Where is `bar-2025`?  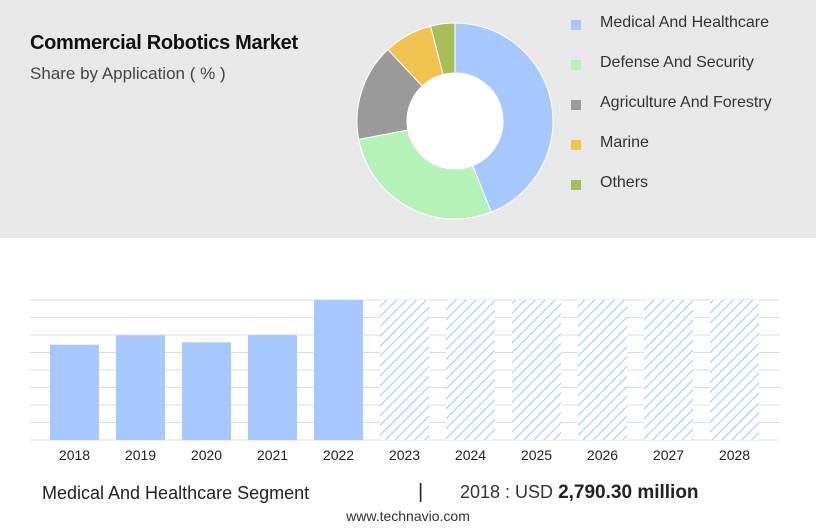 bar-2025 is located at coordinates (536, 370).